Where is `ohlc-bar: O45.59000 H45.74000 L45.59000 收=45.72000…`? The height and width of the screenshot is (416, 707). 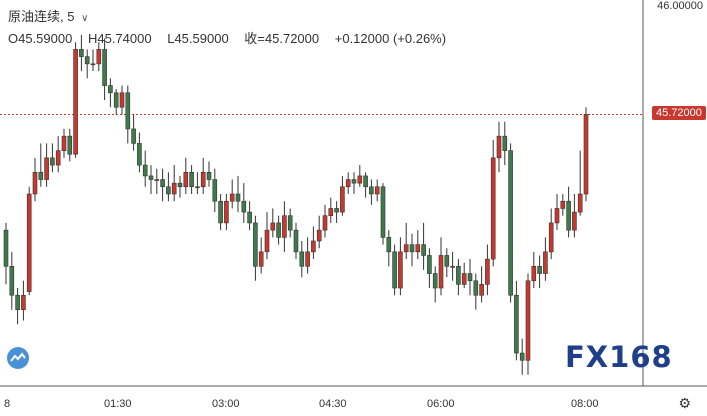 ohlc-bar: O45.59000 H45.74000 L45.59000 收=45.72000… is located at coordinates (233, 37).